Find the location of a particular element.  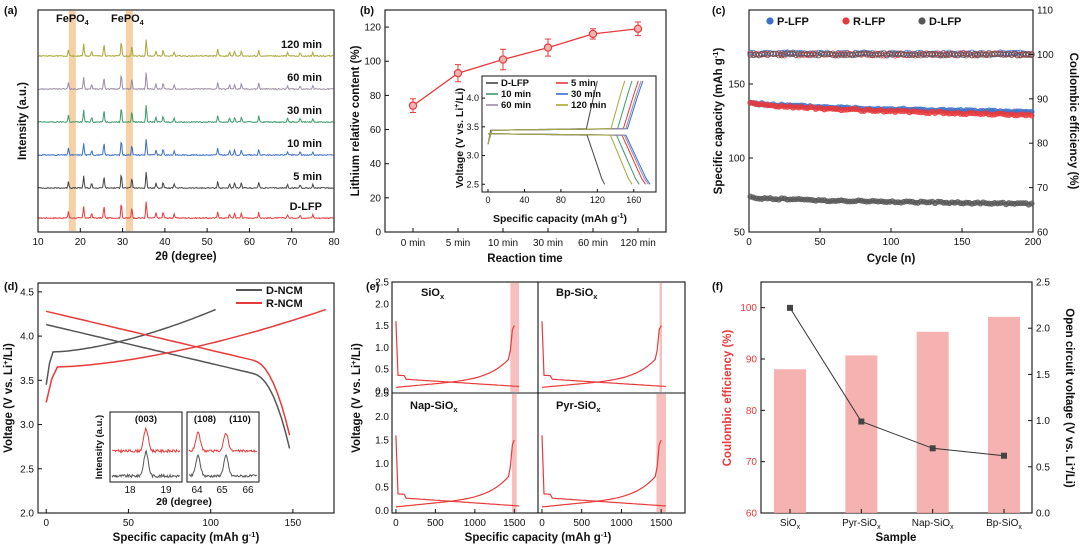

e-title-nap: Nap-SiOx is located at coordinates (434, 407).